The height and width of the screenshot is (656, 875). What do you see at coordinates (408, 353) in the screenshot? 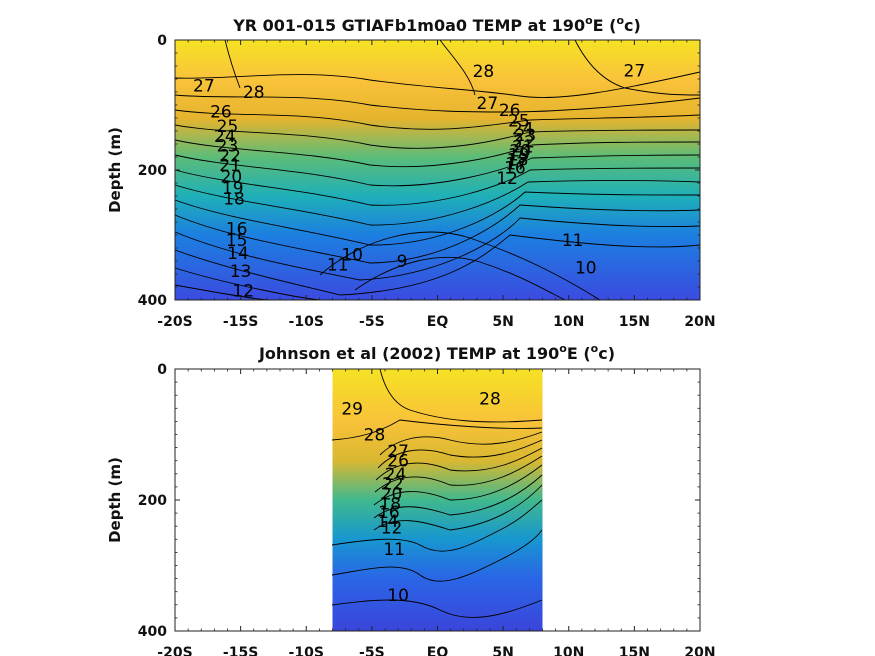
I see `chart-title-2-main: Johnson et al (2002) TEMP at 190` at bounding box center [408, 353].